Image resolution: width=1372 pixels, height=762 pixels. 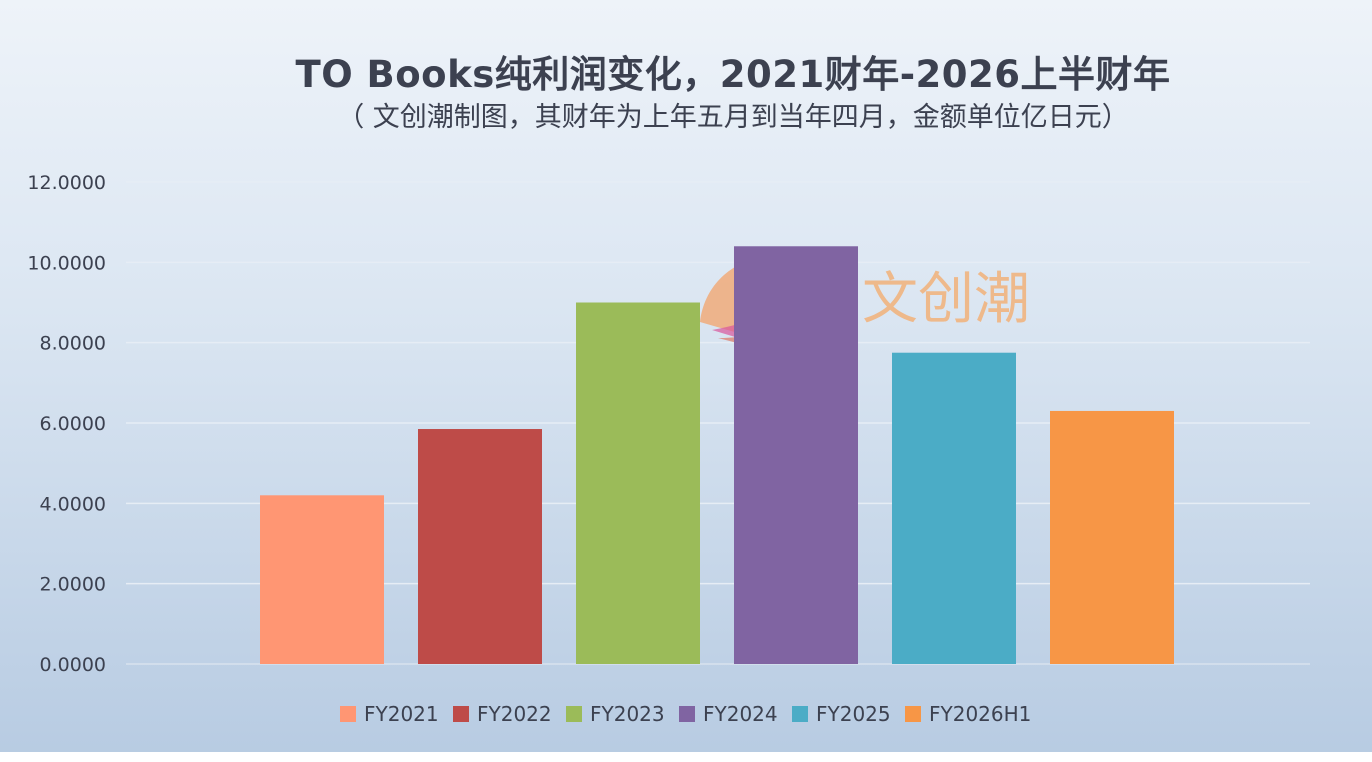 I want to click on legend-label: FY2026H1, so click(x=980, y=714).